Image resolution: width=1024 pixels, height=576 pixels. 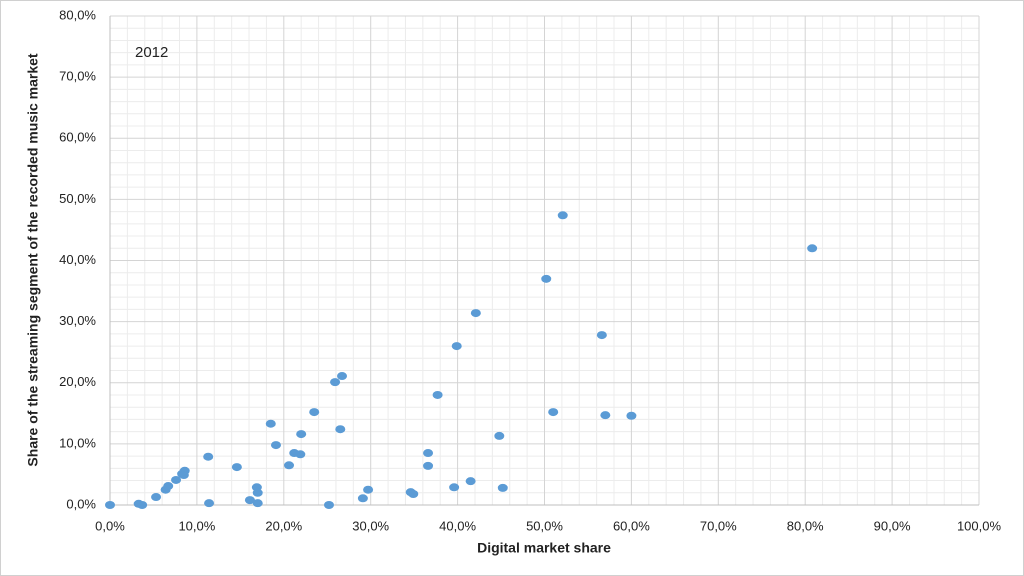 What do you see at coordinates (77, 259) in the screenshot?
I see `y-tick-label: 40,0%` at bounding box center [77, 259].